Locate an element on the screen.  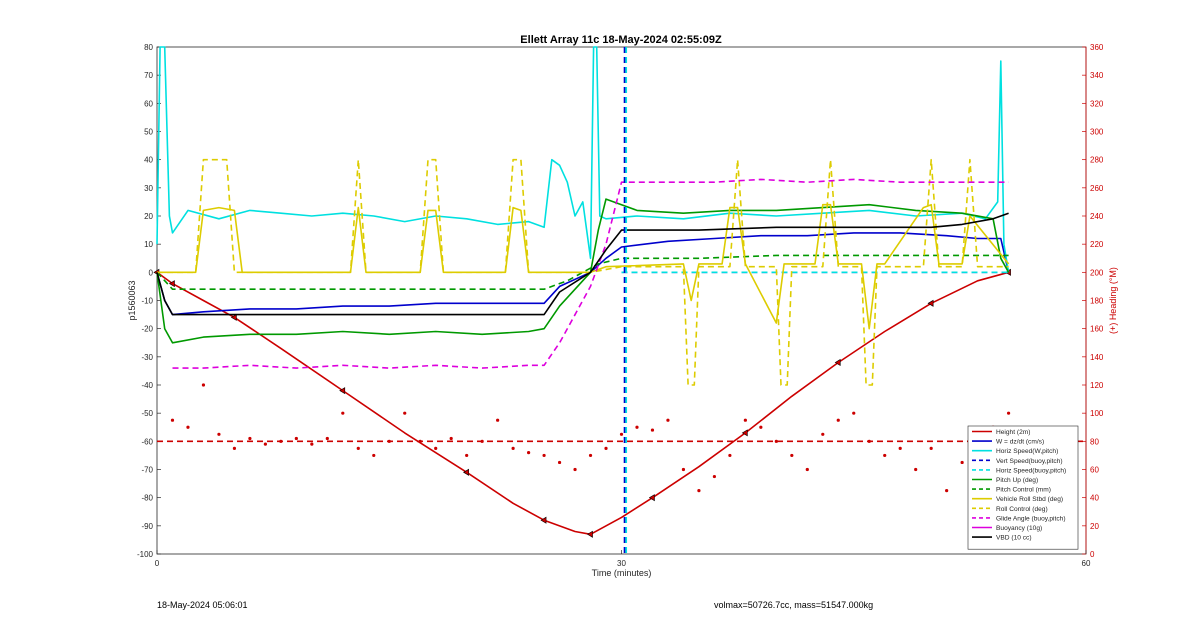
y-tick-label: 40 is located at coordinates (148, 160).